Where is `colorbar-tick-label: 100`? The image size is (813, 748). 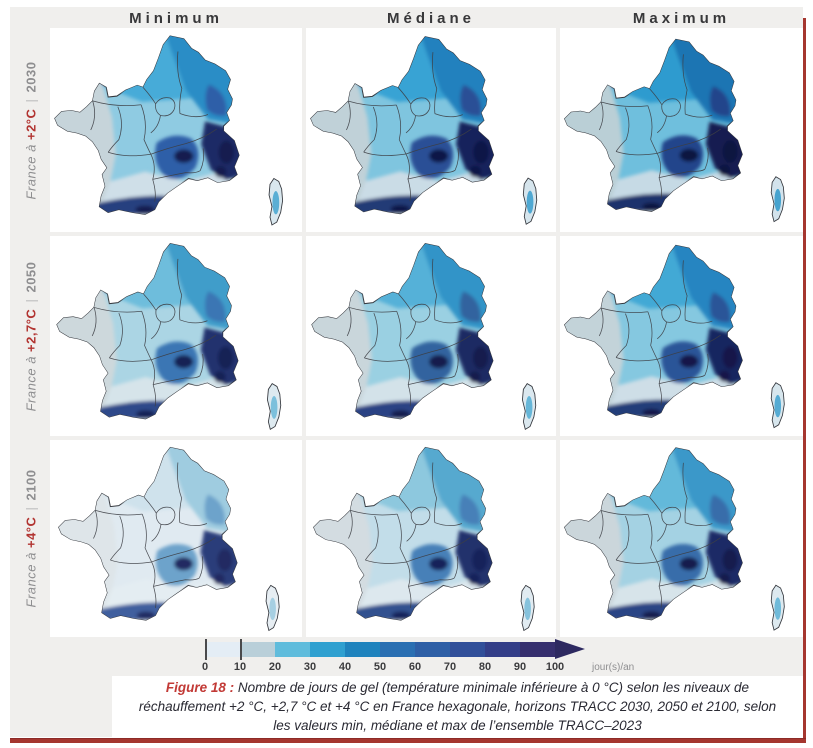
colorbar-tick-label: 100 is located at coordinates (555, 667).